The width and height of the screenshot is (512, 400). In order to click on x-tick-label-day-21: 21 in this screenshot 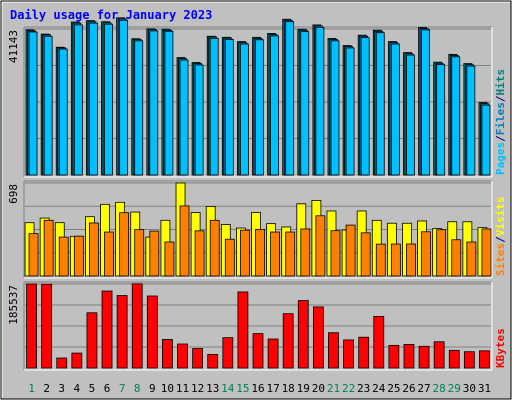, I will do `click(333, 388)`.